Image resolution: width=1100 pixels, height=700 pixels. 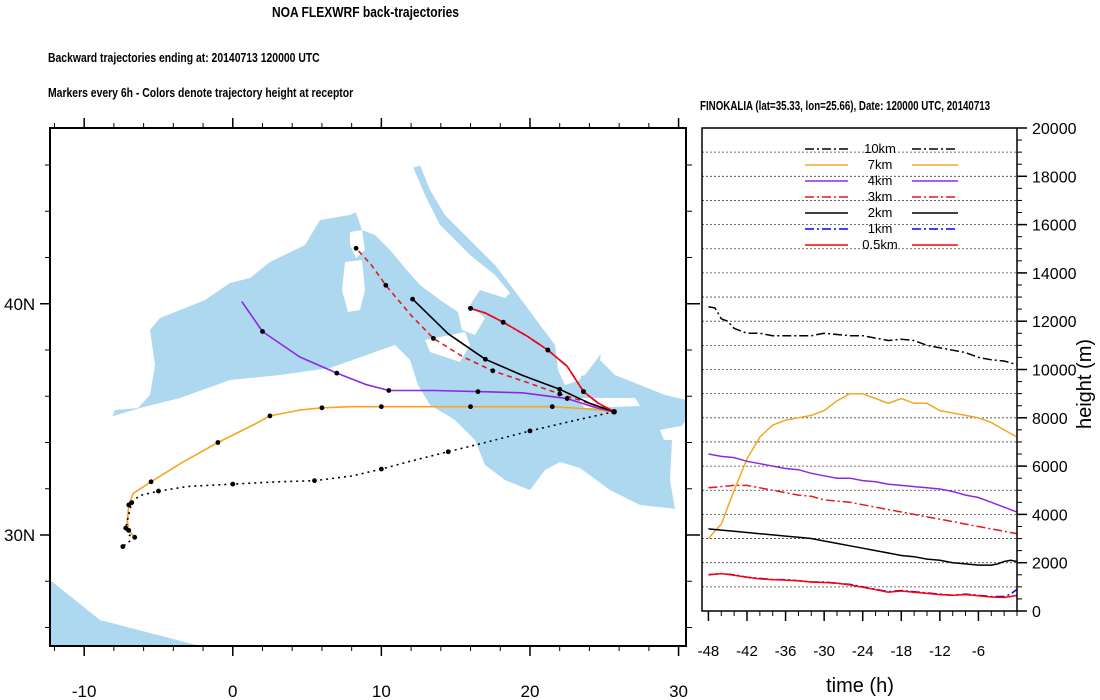 What do you see at coordinates (1050, 419) in the screenshot?
I see `height-tick-label: 8000` at bounding box center [1050, 419].